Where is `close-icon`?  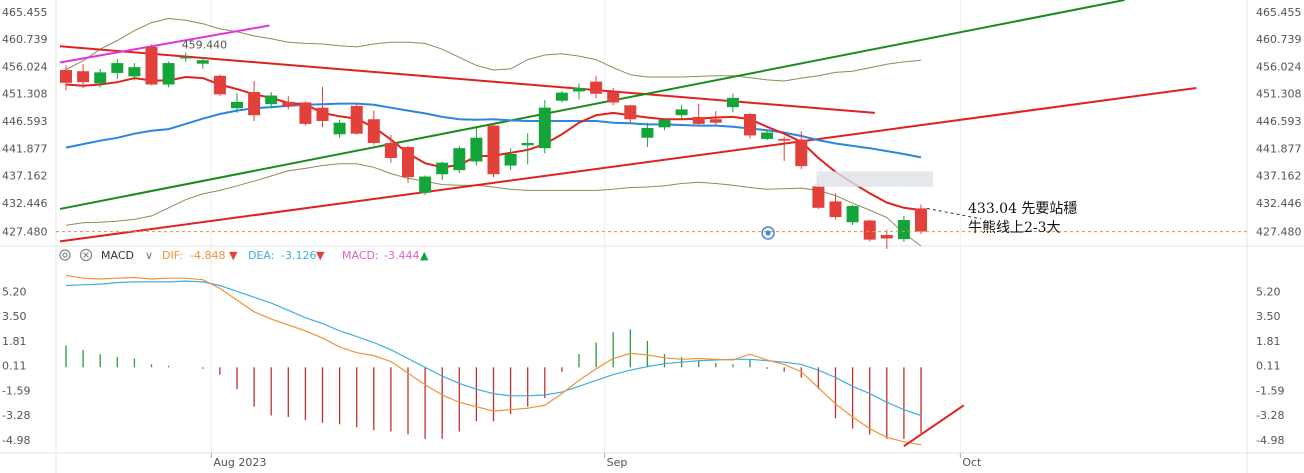 close-icon is located at coordinates (86, 255).